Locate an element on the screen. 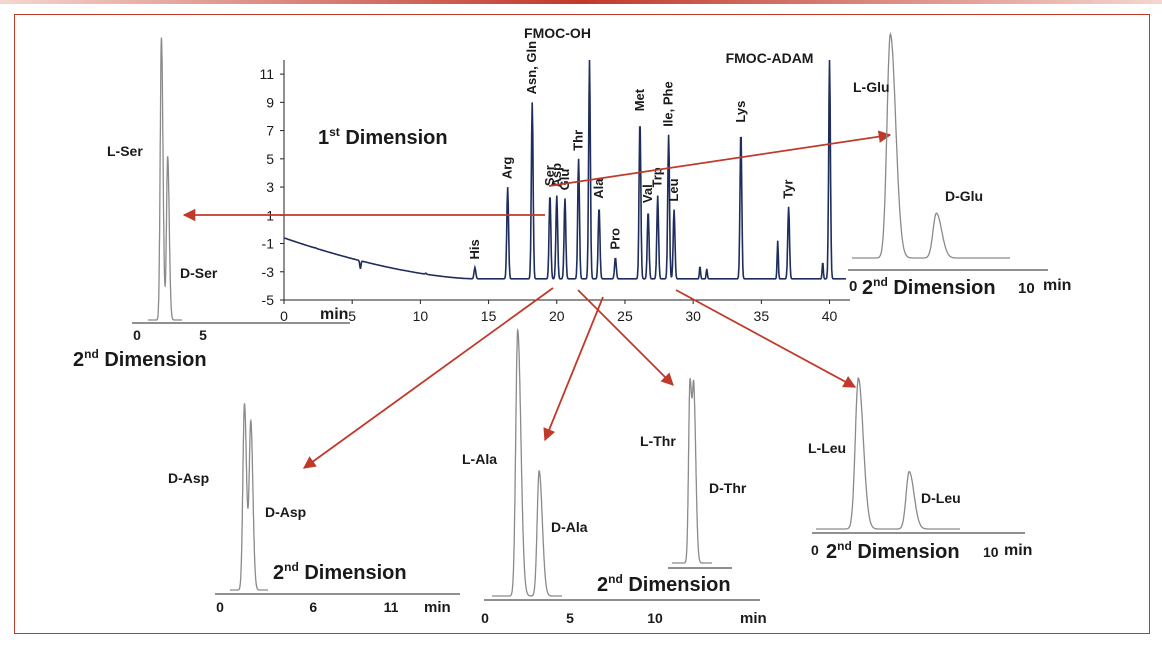  main-peak-label: Asn, Gln is located at coordinates (531, 68).